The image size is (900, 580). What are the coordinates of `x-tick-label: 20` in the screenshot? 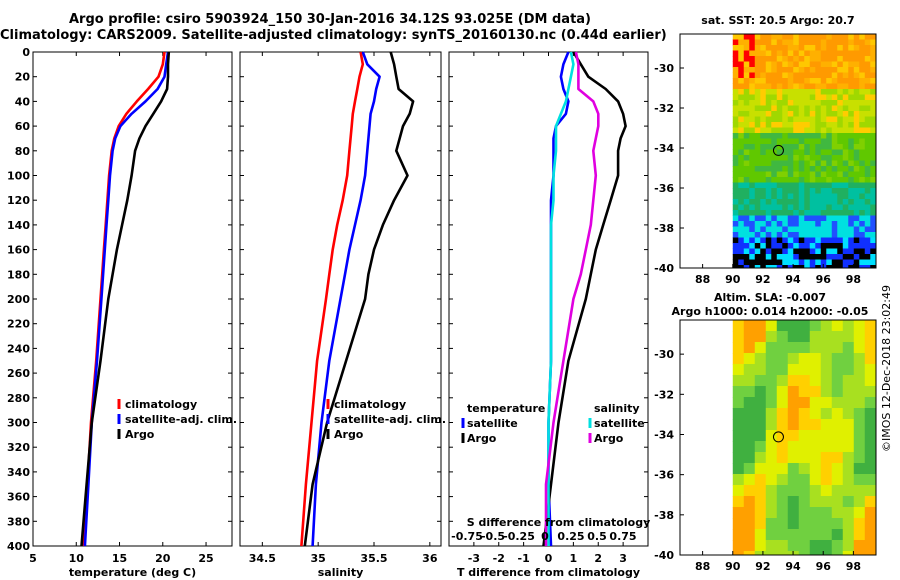 It's located at (163, 558).